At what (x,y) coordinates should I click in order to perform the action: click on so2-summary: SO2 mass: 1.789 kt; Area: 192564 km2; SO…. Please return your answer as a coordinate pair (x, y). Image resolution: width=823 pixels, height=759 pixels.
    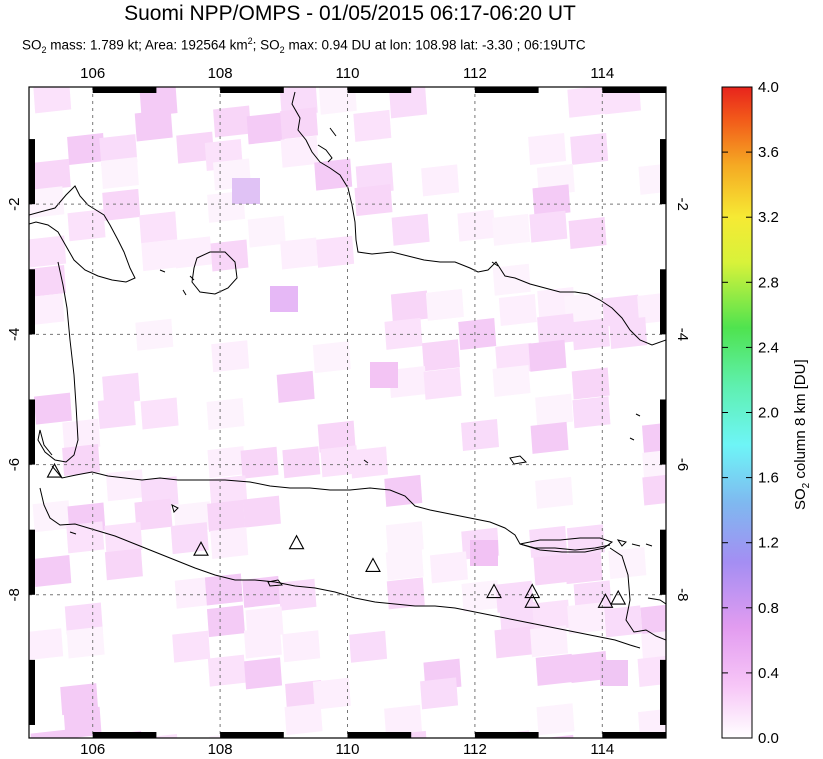
    Looking at the image, I should click on (304, 45).